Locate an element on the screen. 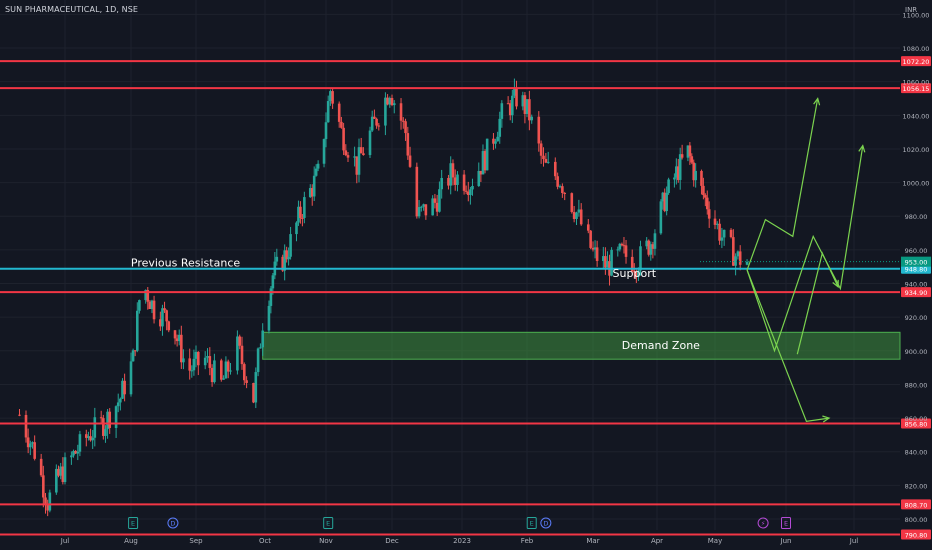  last-price-label: 953.00 is located at coordinates (916, 263).